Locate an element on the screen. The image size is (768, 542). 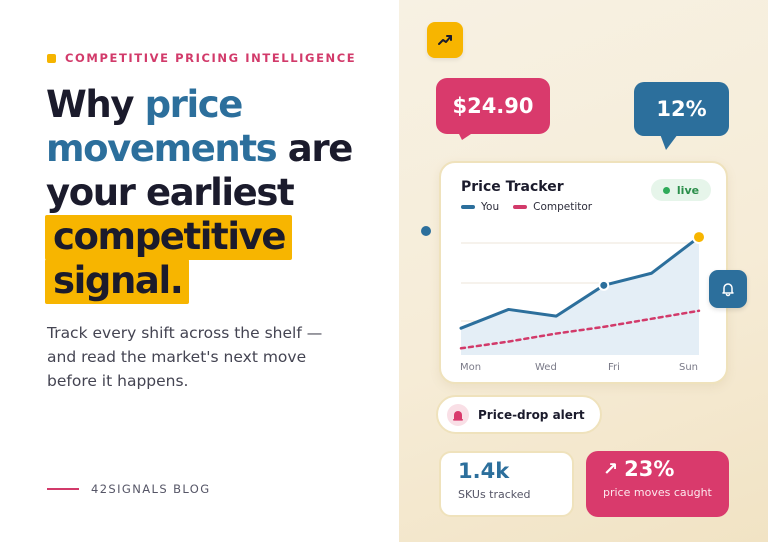
legend-swatch-you is located at coordinates (468, 207).